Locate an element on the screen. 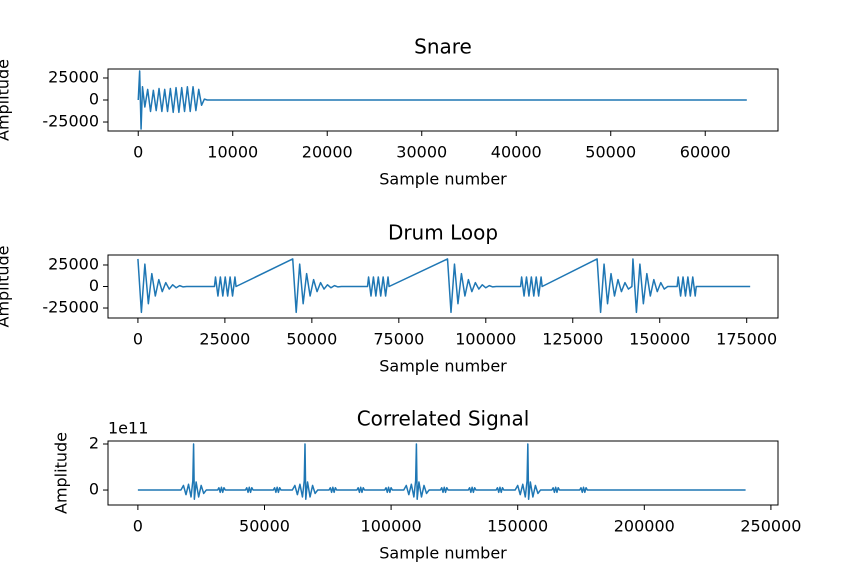 The height and width of the screenshot is (576, 864). x-tick-label: 250000 is located at coordinates (770, 526).